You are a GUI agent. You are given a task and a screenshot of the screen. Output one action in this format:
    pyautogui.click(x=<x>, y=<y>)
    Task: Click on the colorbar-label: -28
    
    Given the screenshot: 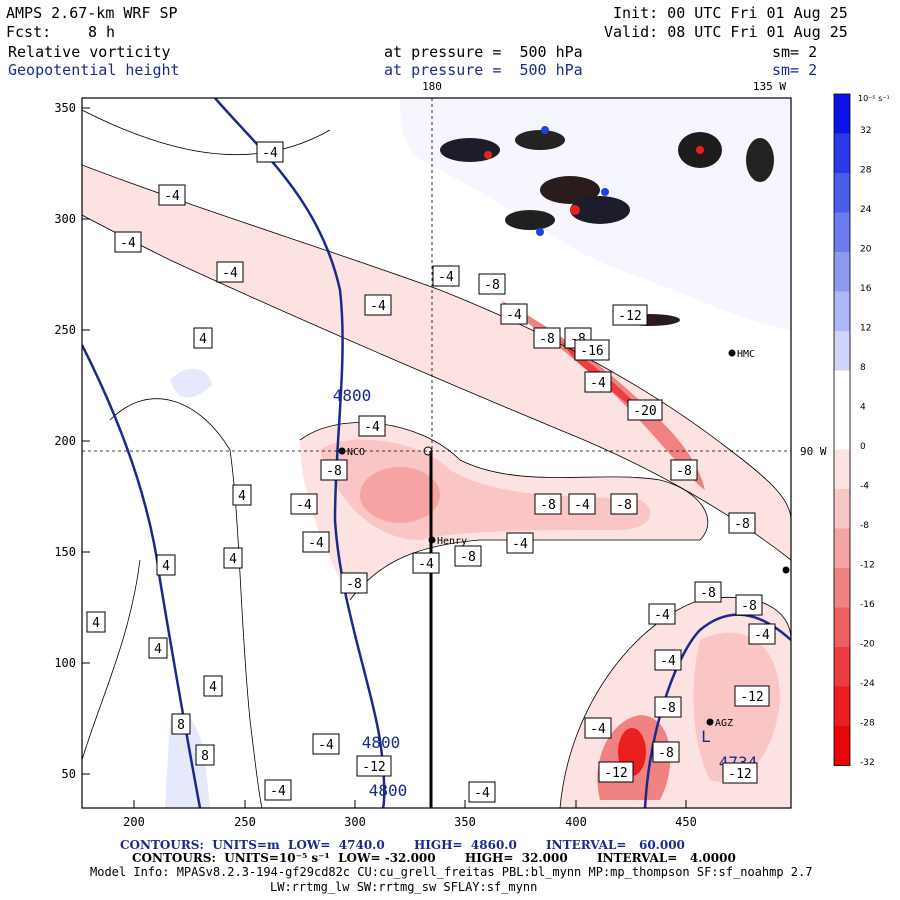 What is the action you would take?
    pyautogui.click(x=867, y=724)
    